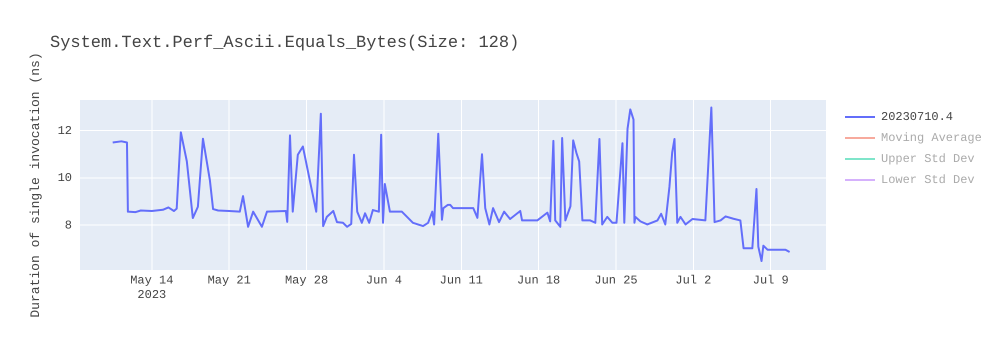  I want to click on x-tick-label: May 14 2023, so click(152, 287).